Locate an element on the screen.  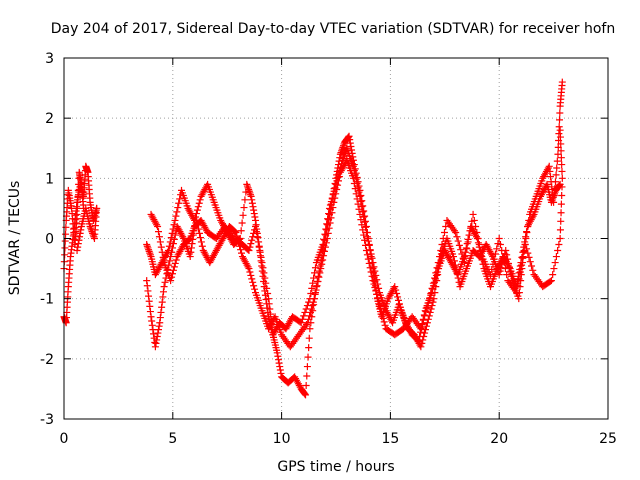
x-tick-label: 20 is located at coordinates (499, 439).